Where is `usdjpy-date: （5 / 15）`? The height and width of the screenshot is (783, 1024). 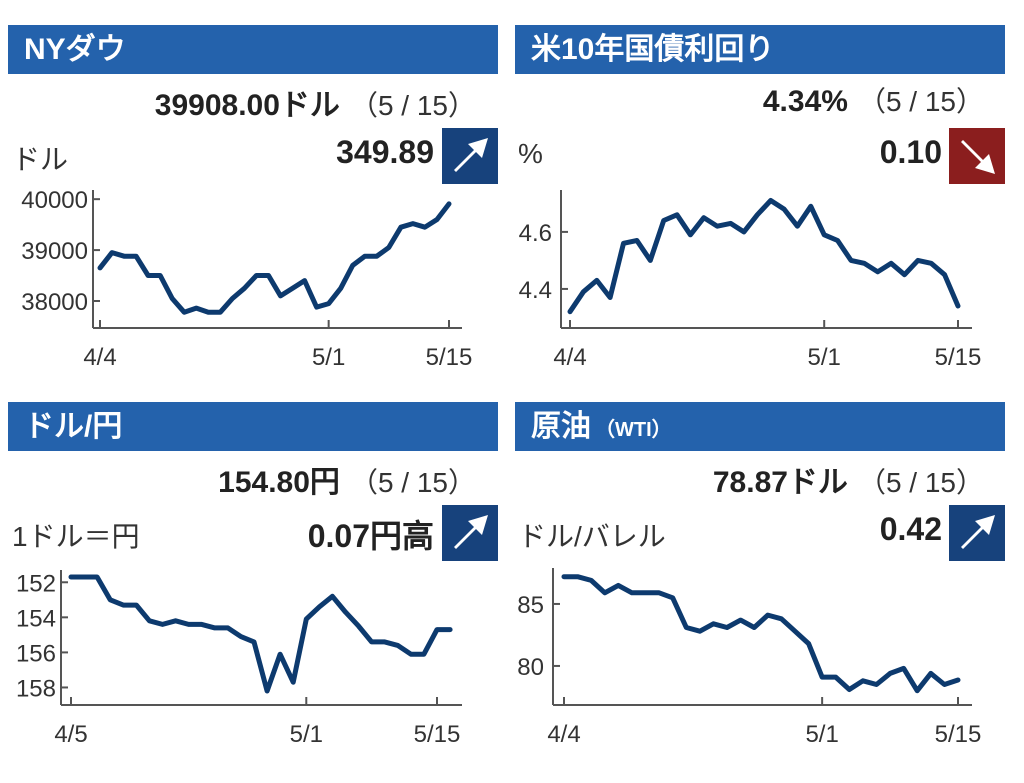 usdjpy-date: （5 / 15） is located at coordinates (412, 482).